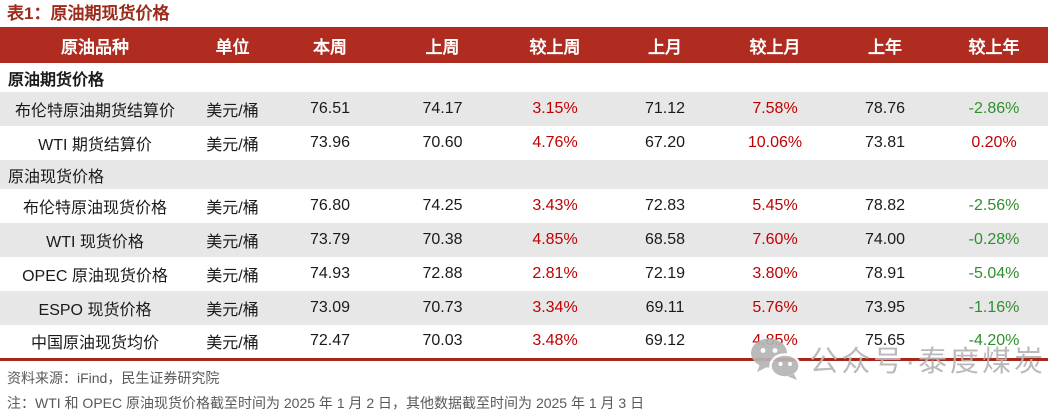 This screenshot has width=1048, height=417. I want to click on table-cell: 73.95, so click(885, 308).